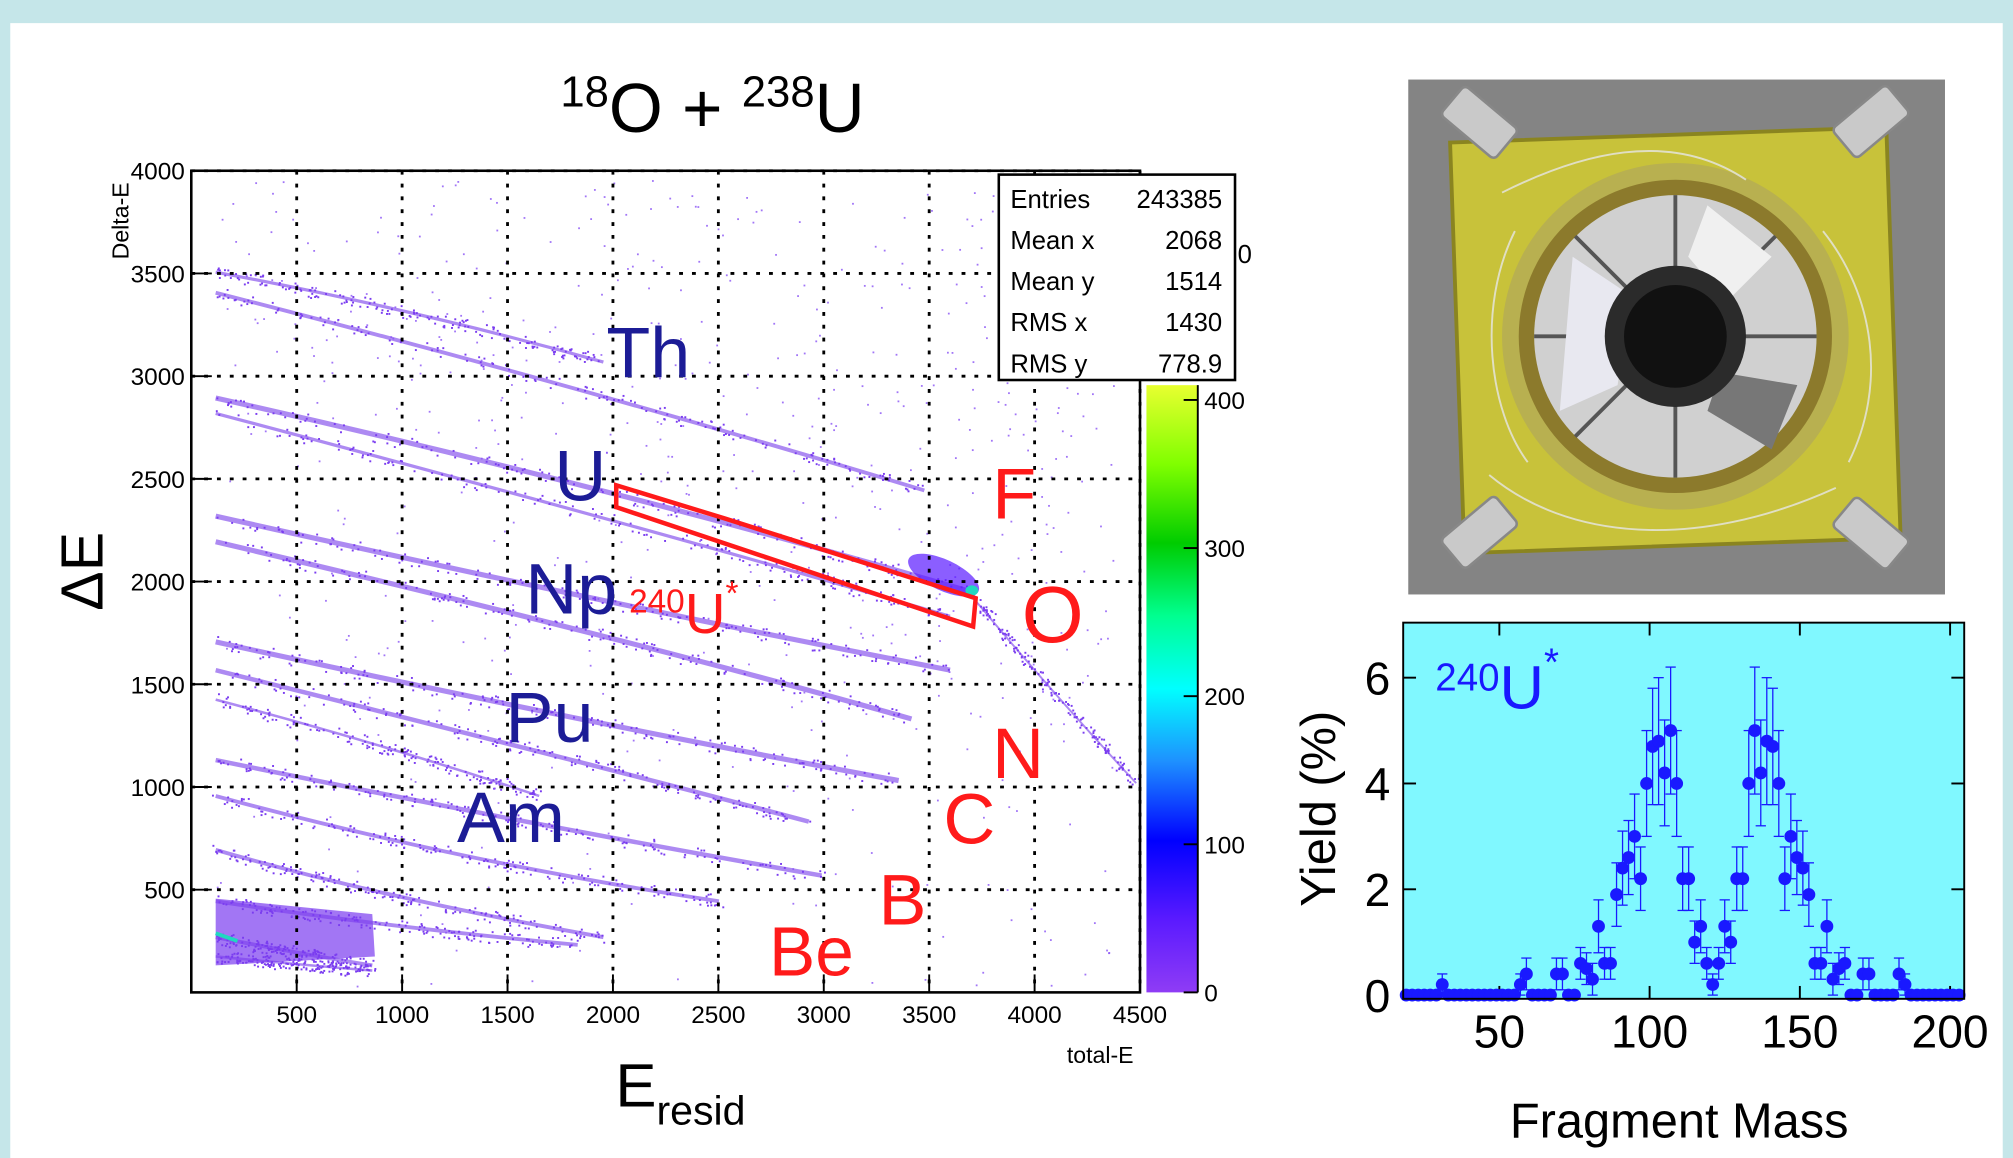 The height and width of the screenshot is (1158, 2013). Describe the element at coordinates (158, 274) in the screenshot. I see `y-tick-label: 3500` at that location.